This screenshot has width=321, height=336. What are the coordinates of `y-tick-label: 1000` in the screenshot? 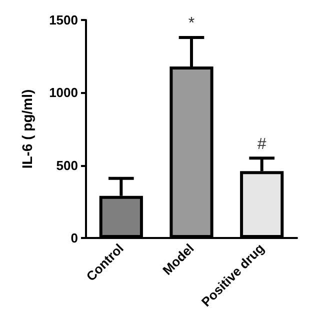 It's located at (63, 92).